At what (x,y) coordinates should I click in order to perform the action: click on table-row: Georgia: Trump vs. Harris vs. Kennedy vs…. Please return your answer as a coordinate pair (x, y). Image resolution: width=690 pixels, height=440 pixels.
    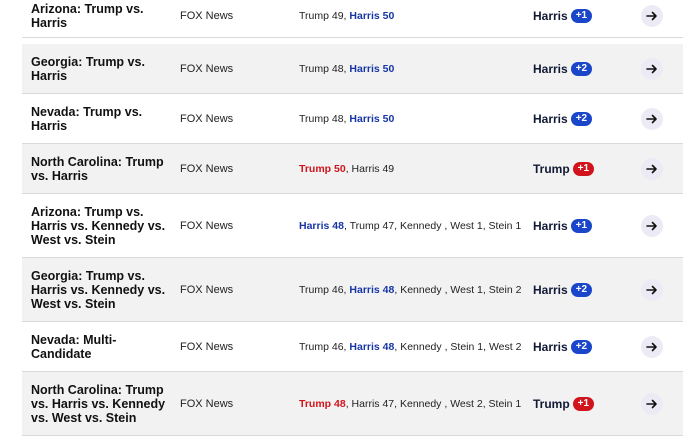
    Looking at the image, I should click on (352, 290).